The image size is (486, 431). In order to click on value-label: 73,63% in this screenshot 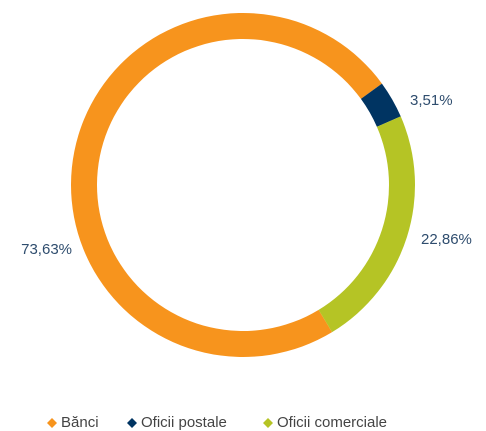, I will do `click(46, 249)`.